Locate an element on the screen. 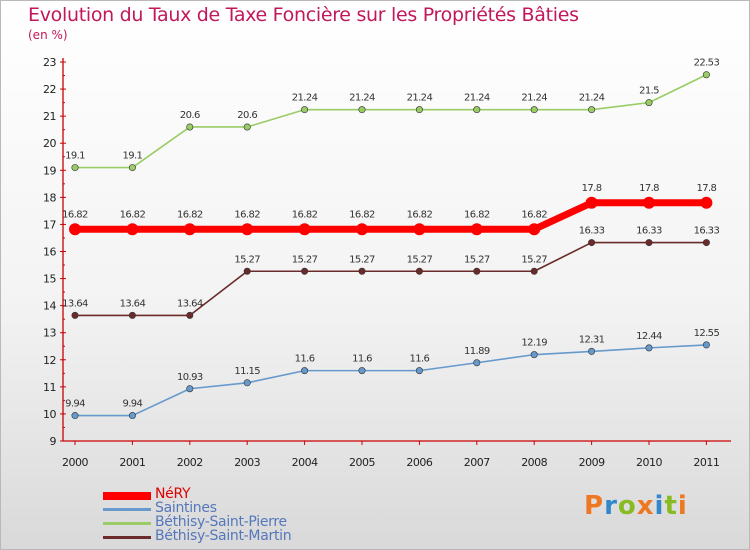 The width and height of the screenshot is (750, 550). legend-label: Saintines is located at coordinates (186, 508).